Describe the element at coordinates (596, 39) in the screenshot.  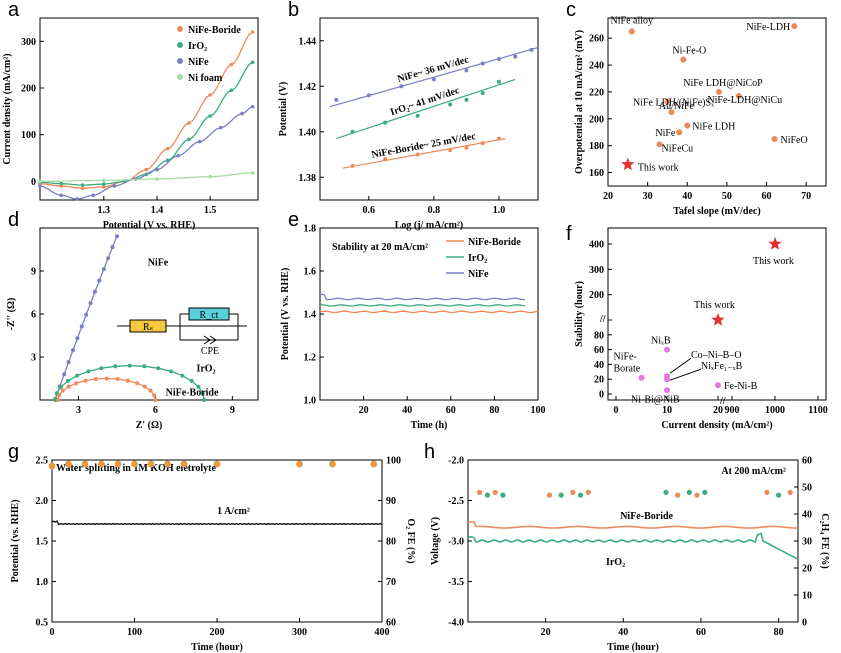
I see `chart-c-ytick-label: 260` at that location.